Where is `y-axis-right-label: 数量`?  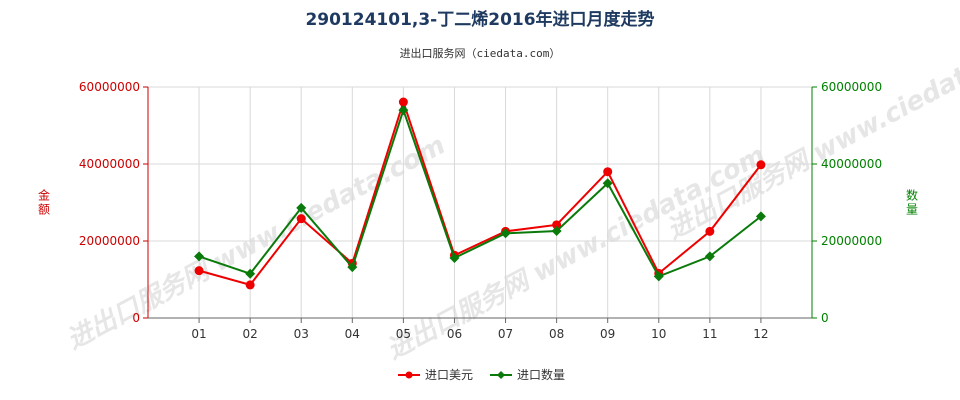
y-axis-right-label: 数量 is located at coordinates (912, 202).